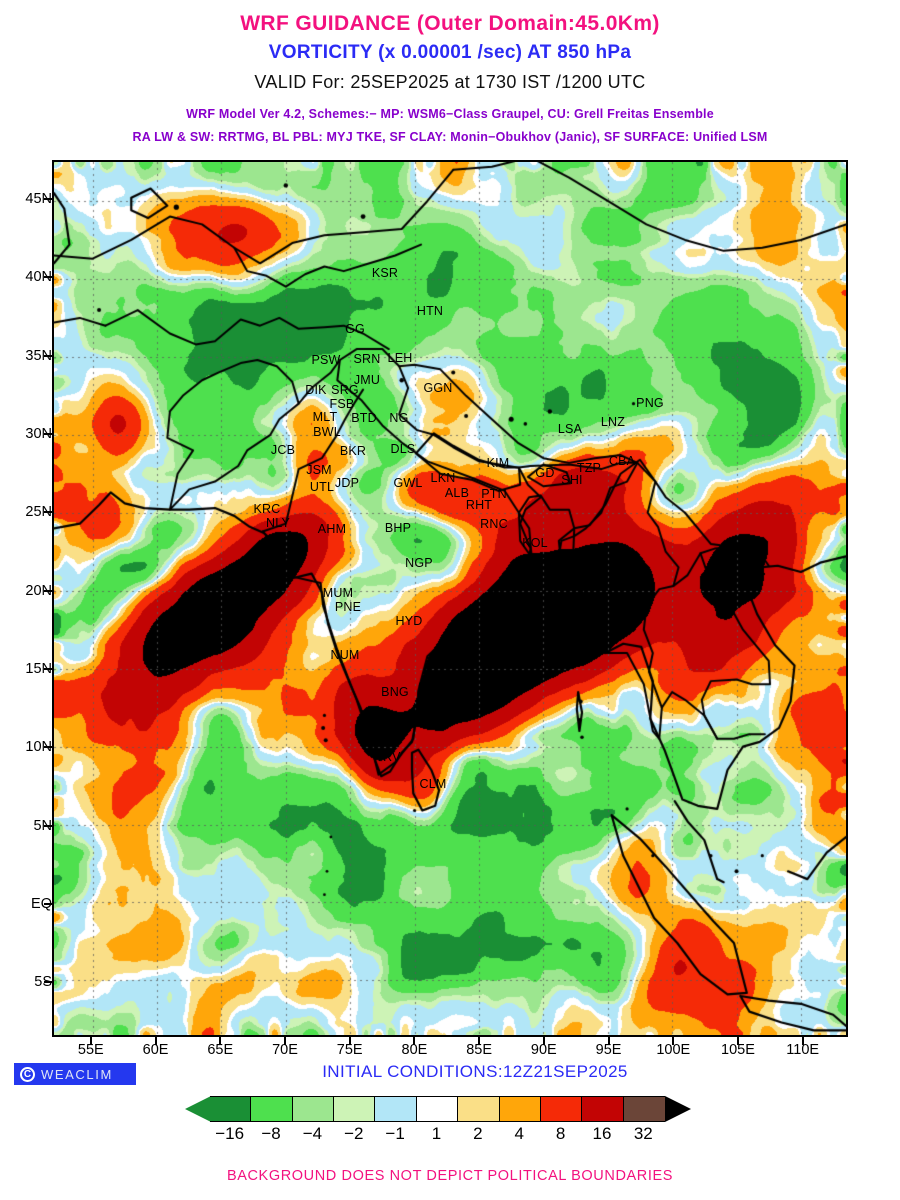 The height and width of the screenshot is (1200, 900). What do you see at coordinates (498, 463) in the screenshot?
I see `city-label: KIM` at bounding box center [498, 463].